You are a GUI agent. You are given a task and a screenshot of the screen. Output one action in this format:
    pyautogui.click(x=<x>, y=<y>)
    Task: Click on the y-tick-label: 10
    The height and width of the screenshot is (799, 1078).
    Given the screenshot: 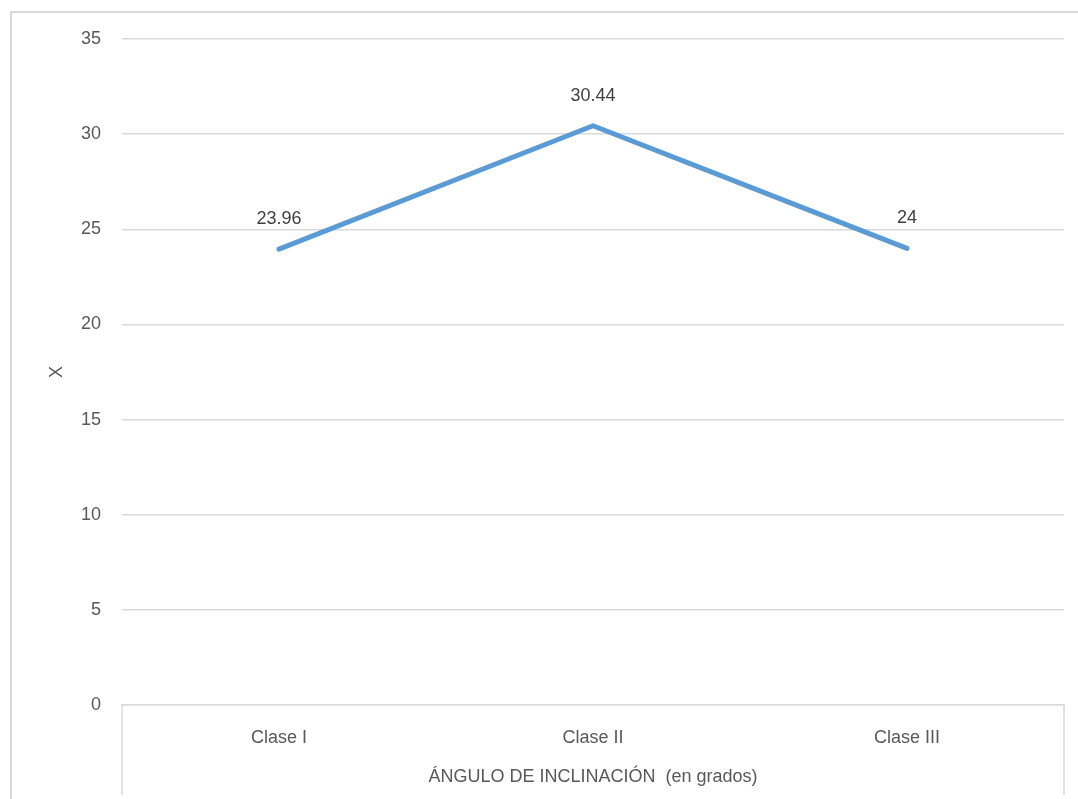 What is the action you would take?
    pyautogui.click(x=90, y=513)
    